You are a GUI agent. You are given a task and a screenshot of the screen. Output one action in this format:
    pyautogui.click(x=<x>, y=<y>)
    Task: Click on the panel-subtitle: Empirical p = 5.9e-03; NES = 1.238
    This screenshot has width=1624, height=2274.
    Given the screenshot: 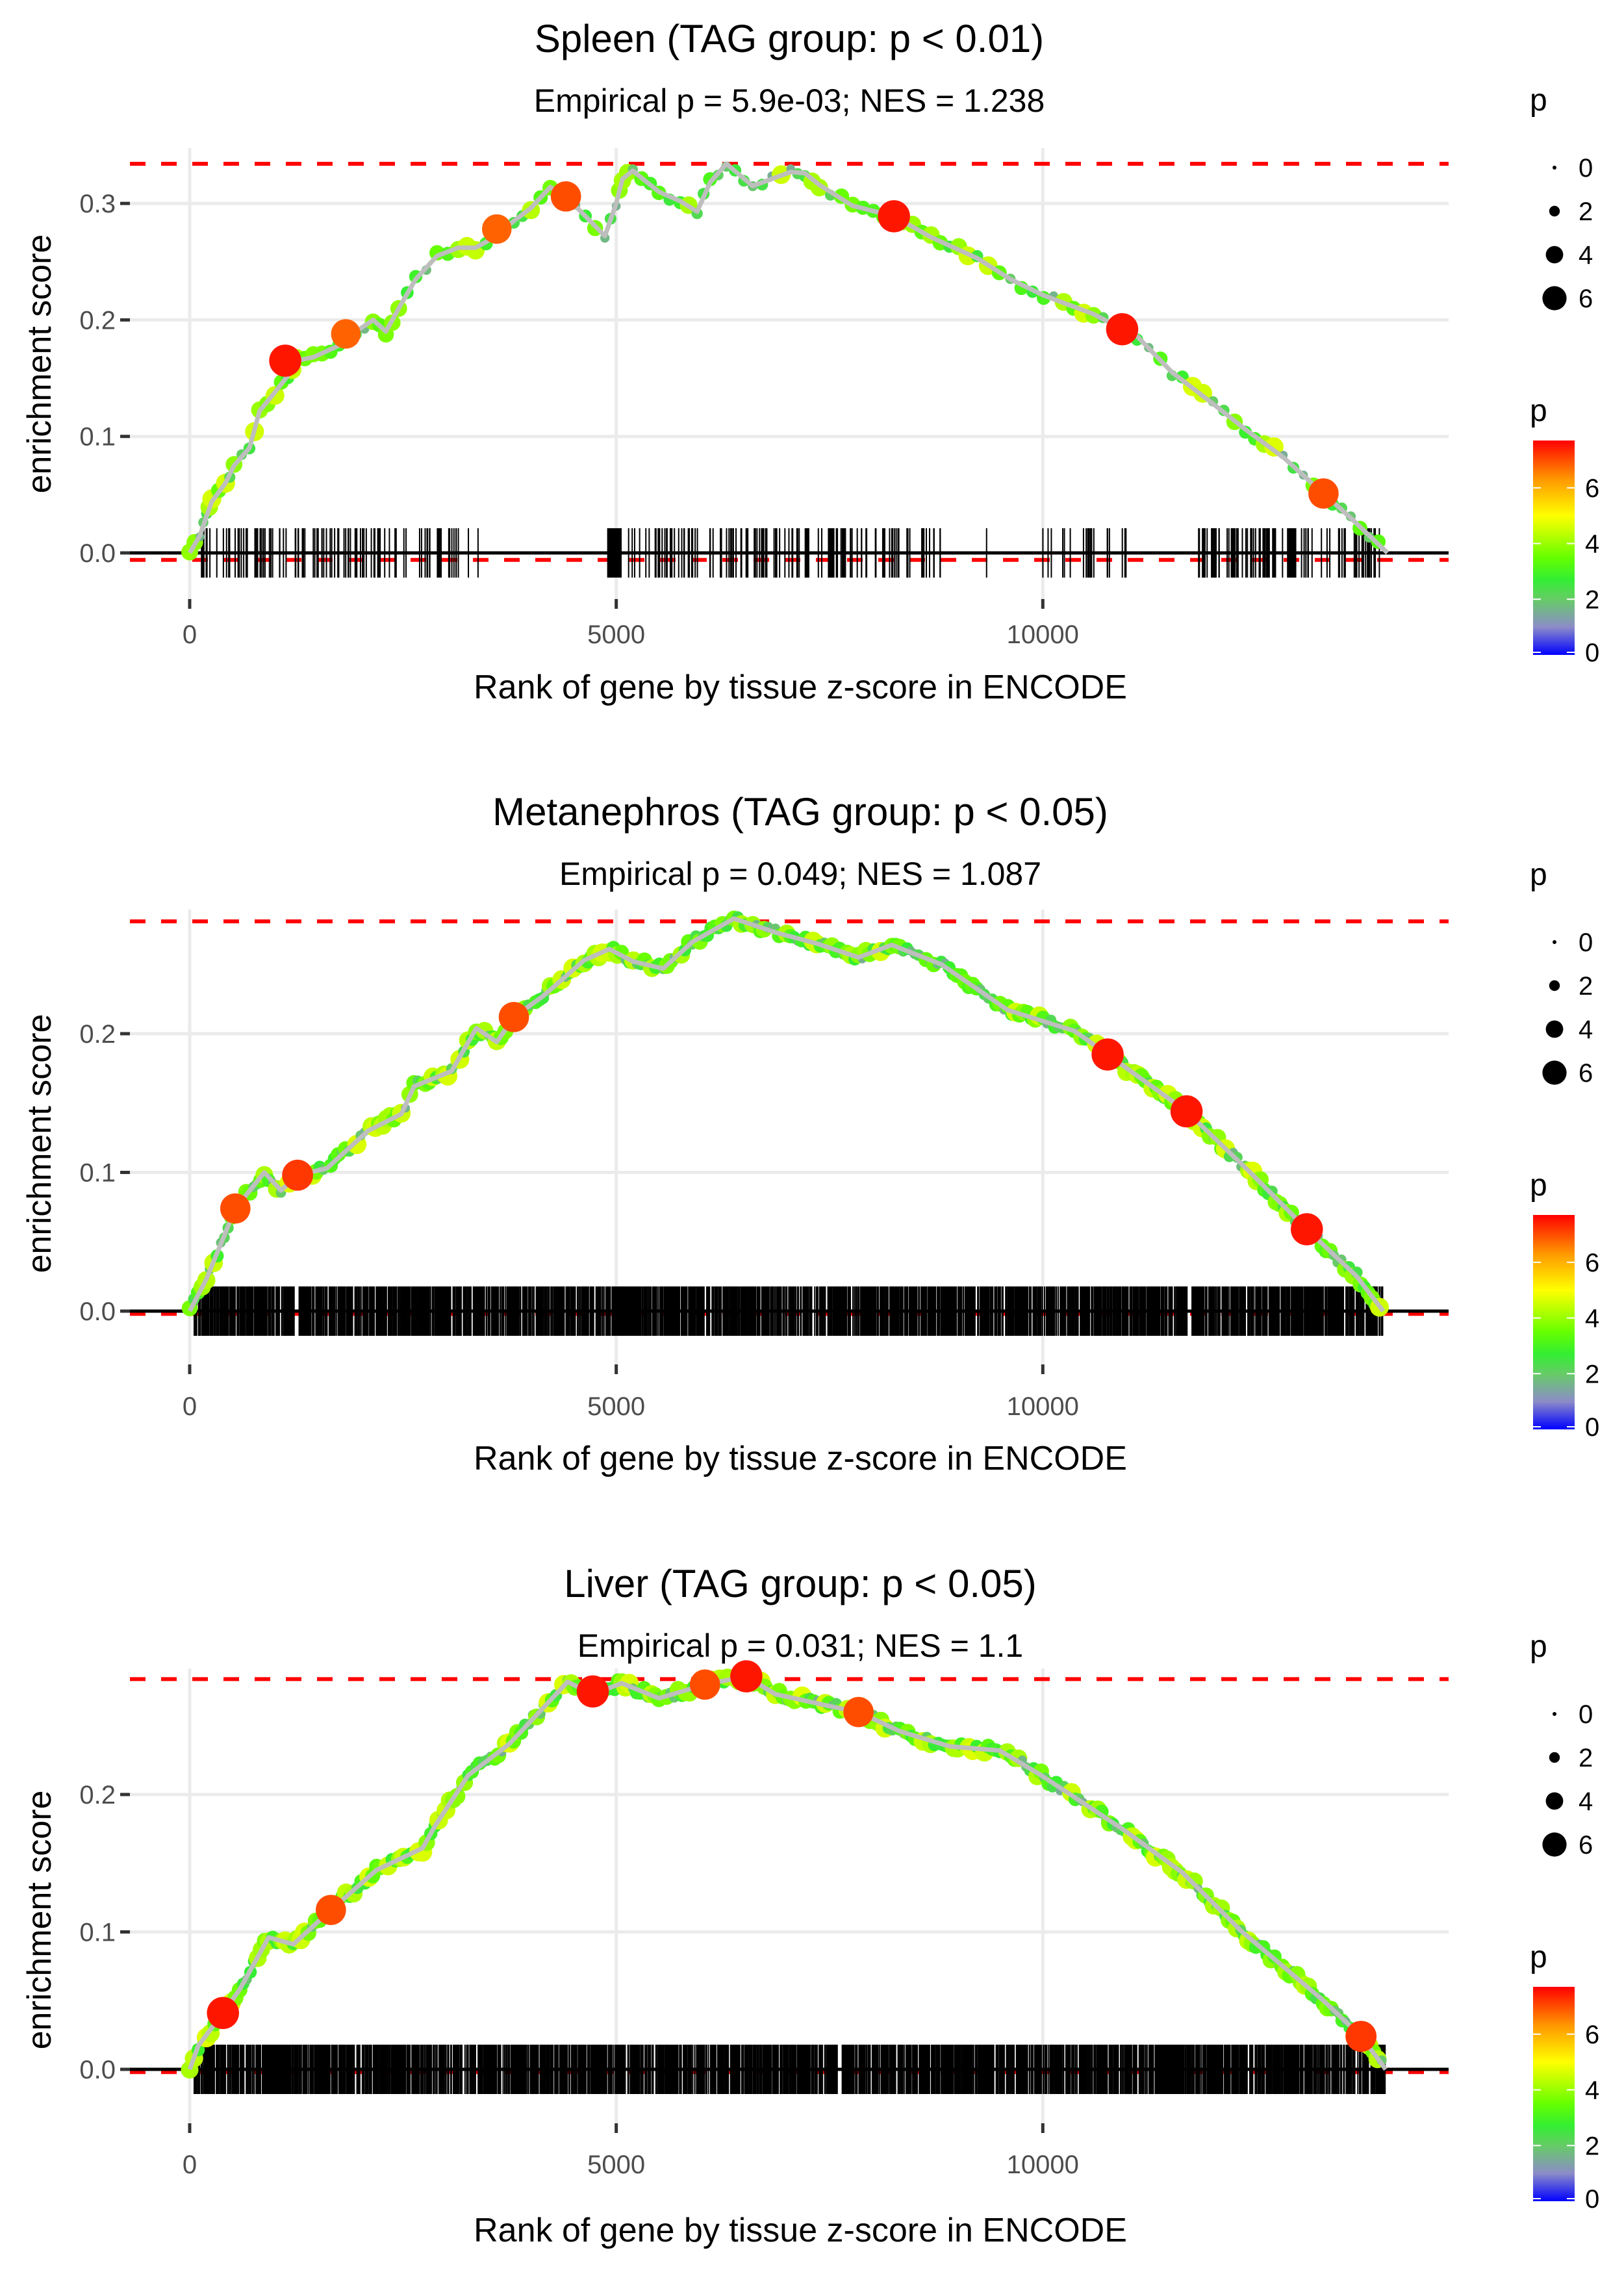 What is the action you would take?
    pyautogui.click(x=789, y=101)
    